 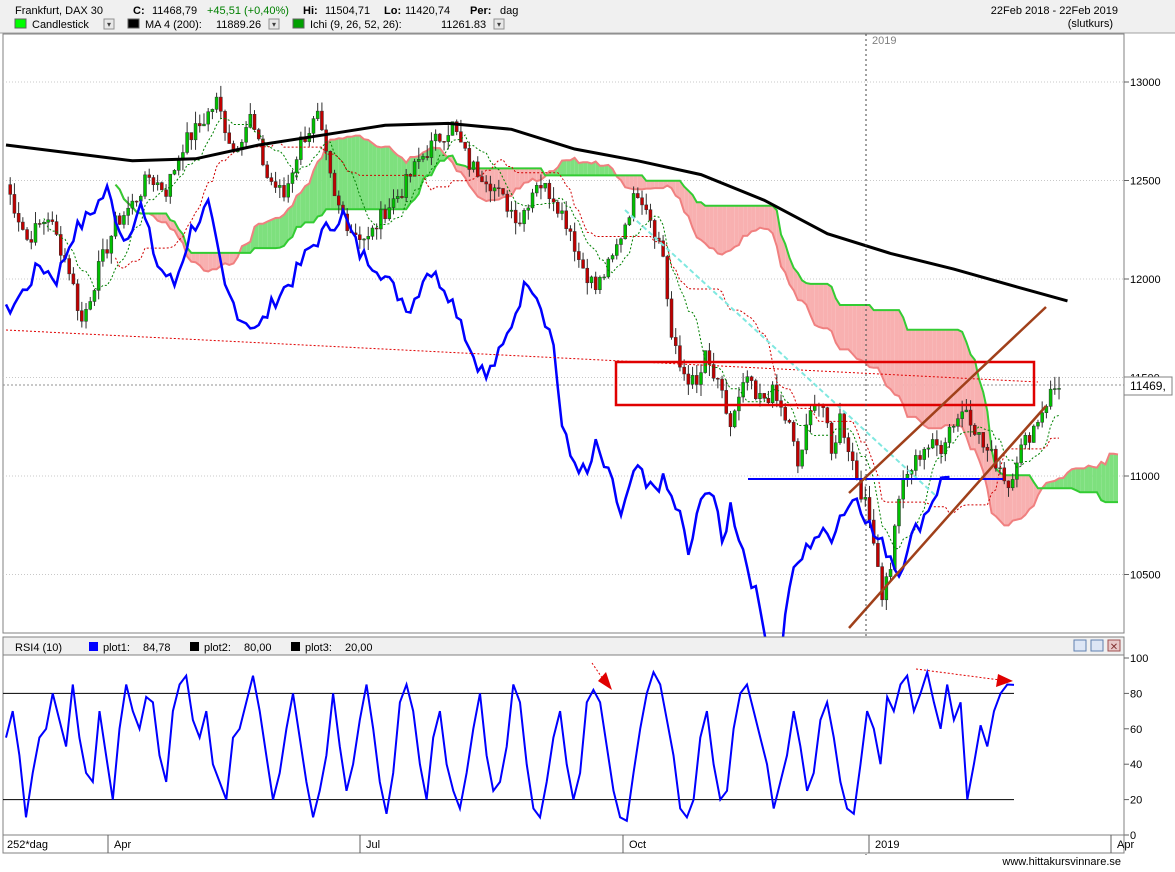 What do you see at coordinates (620, 844) in the screenshot?
I see `time-axis-labels: Apr Jul Oct 2019 Apr` at bounding box center [620, 844].